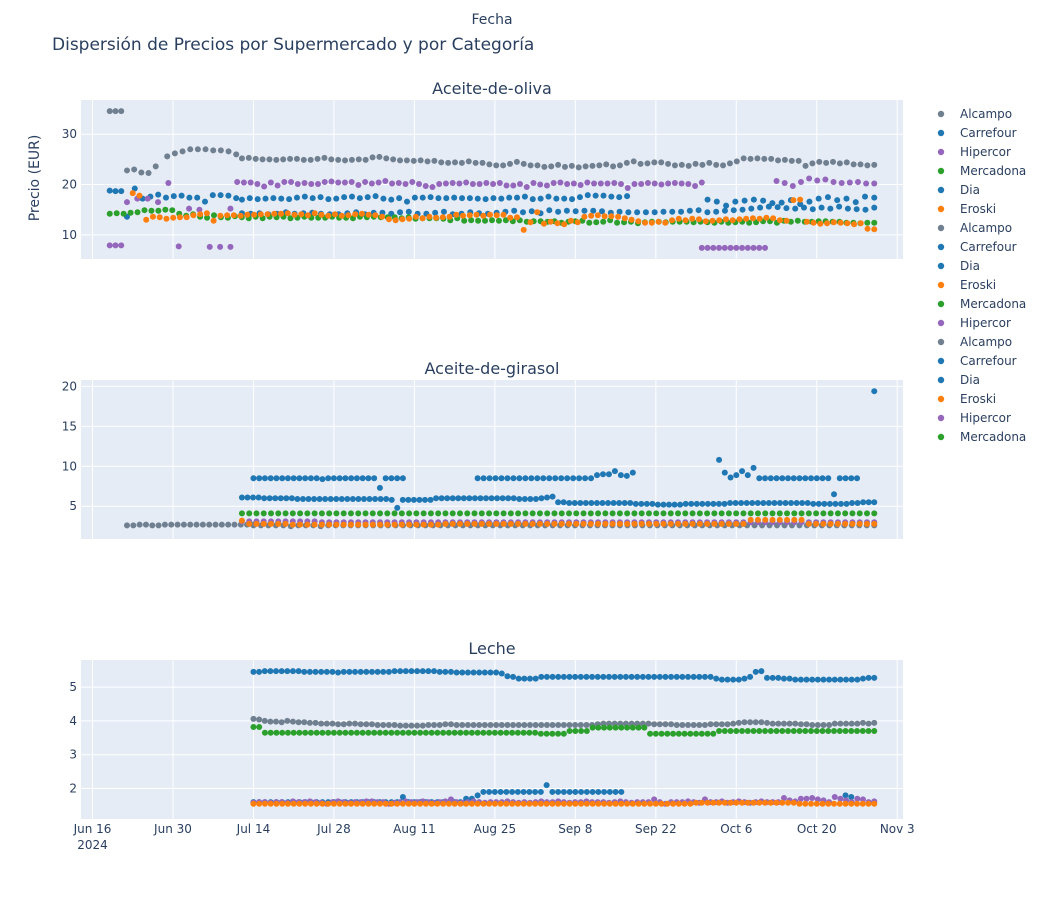 This screenshot has height=900, width=1043. What do you see at coordinates (92, 829) in the screenshot?
I see `x-tick-label: Jun 16` at bounding box center [92, 829].